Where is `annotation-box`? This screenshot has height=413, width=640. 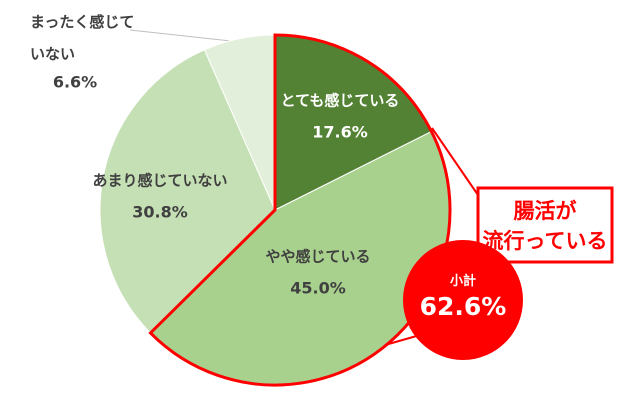 annotation-box is located at coordinates (545, 225).